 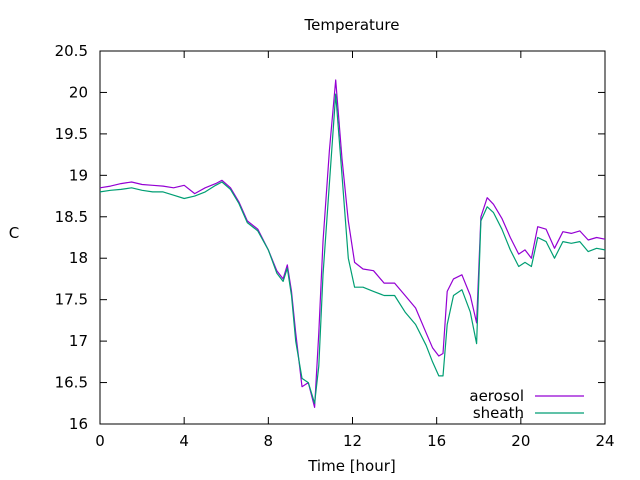 What do you see at coordinates (351, 25) in the screenshot?
I see `chart-title: Temperature` at bounding box center [351, 25].